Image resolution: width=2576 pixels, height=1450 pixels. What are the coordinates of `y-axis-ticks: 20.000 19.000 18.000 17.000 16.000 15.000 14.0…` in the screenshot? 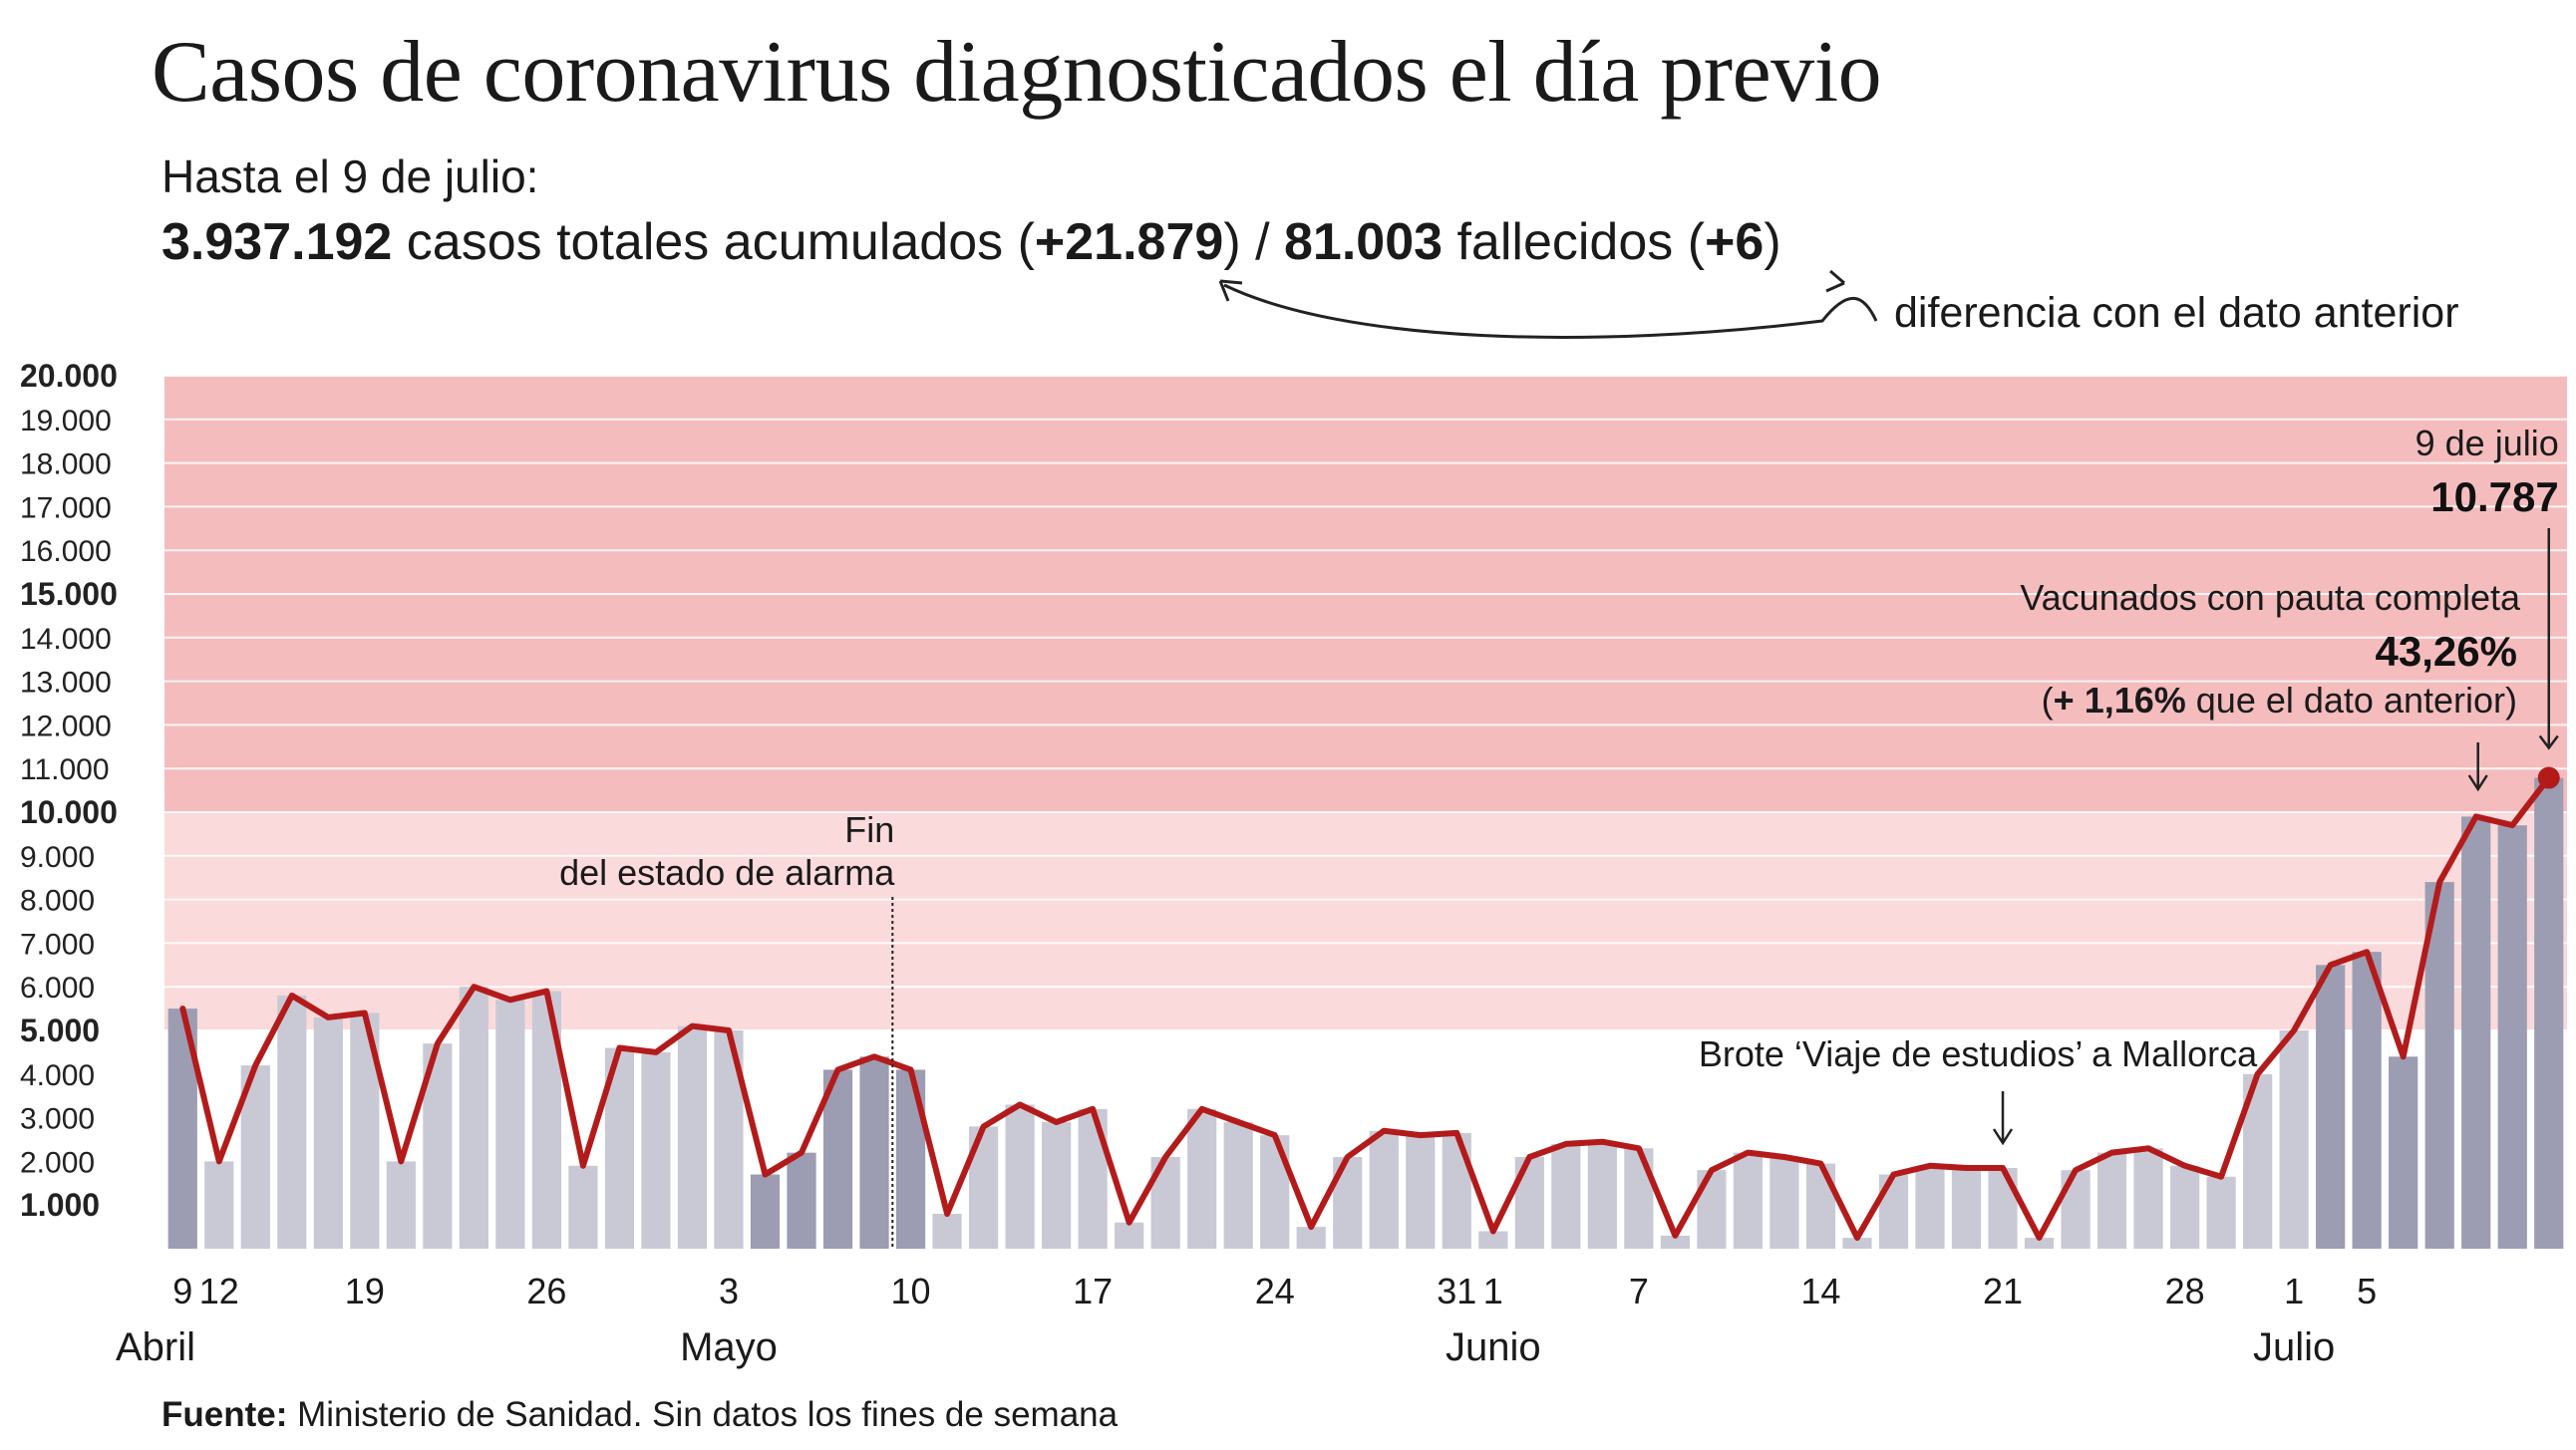 It's located at (69, 790).